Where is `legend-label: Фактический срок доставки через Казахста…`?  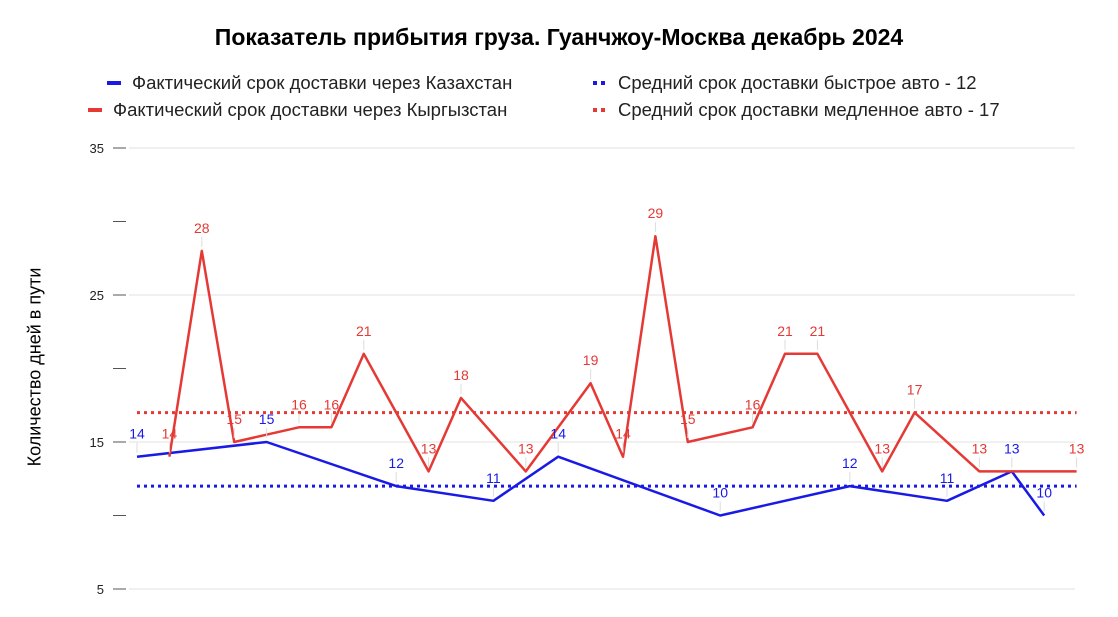 legend-label: Фактический срок доставки через Казахста… is located at coordinates (322, 82).